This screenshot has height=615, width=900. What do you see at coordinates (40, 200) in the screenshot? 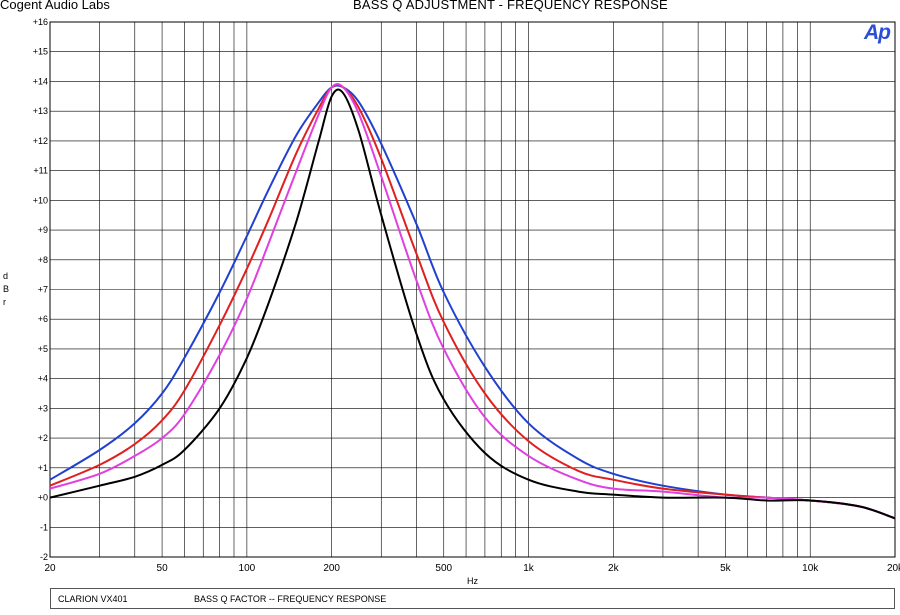
I see `y-tick-label: +10` at bounding box center [40, 200].